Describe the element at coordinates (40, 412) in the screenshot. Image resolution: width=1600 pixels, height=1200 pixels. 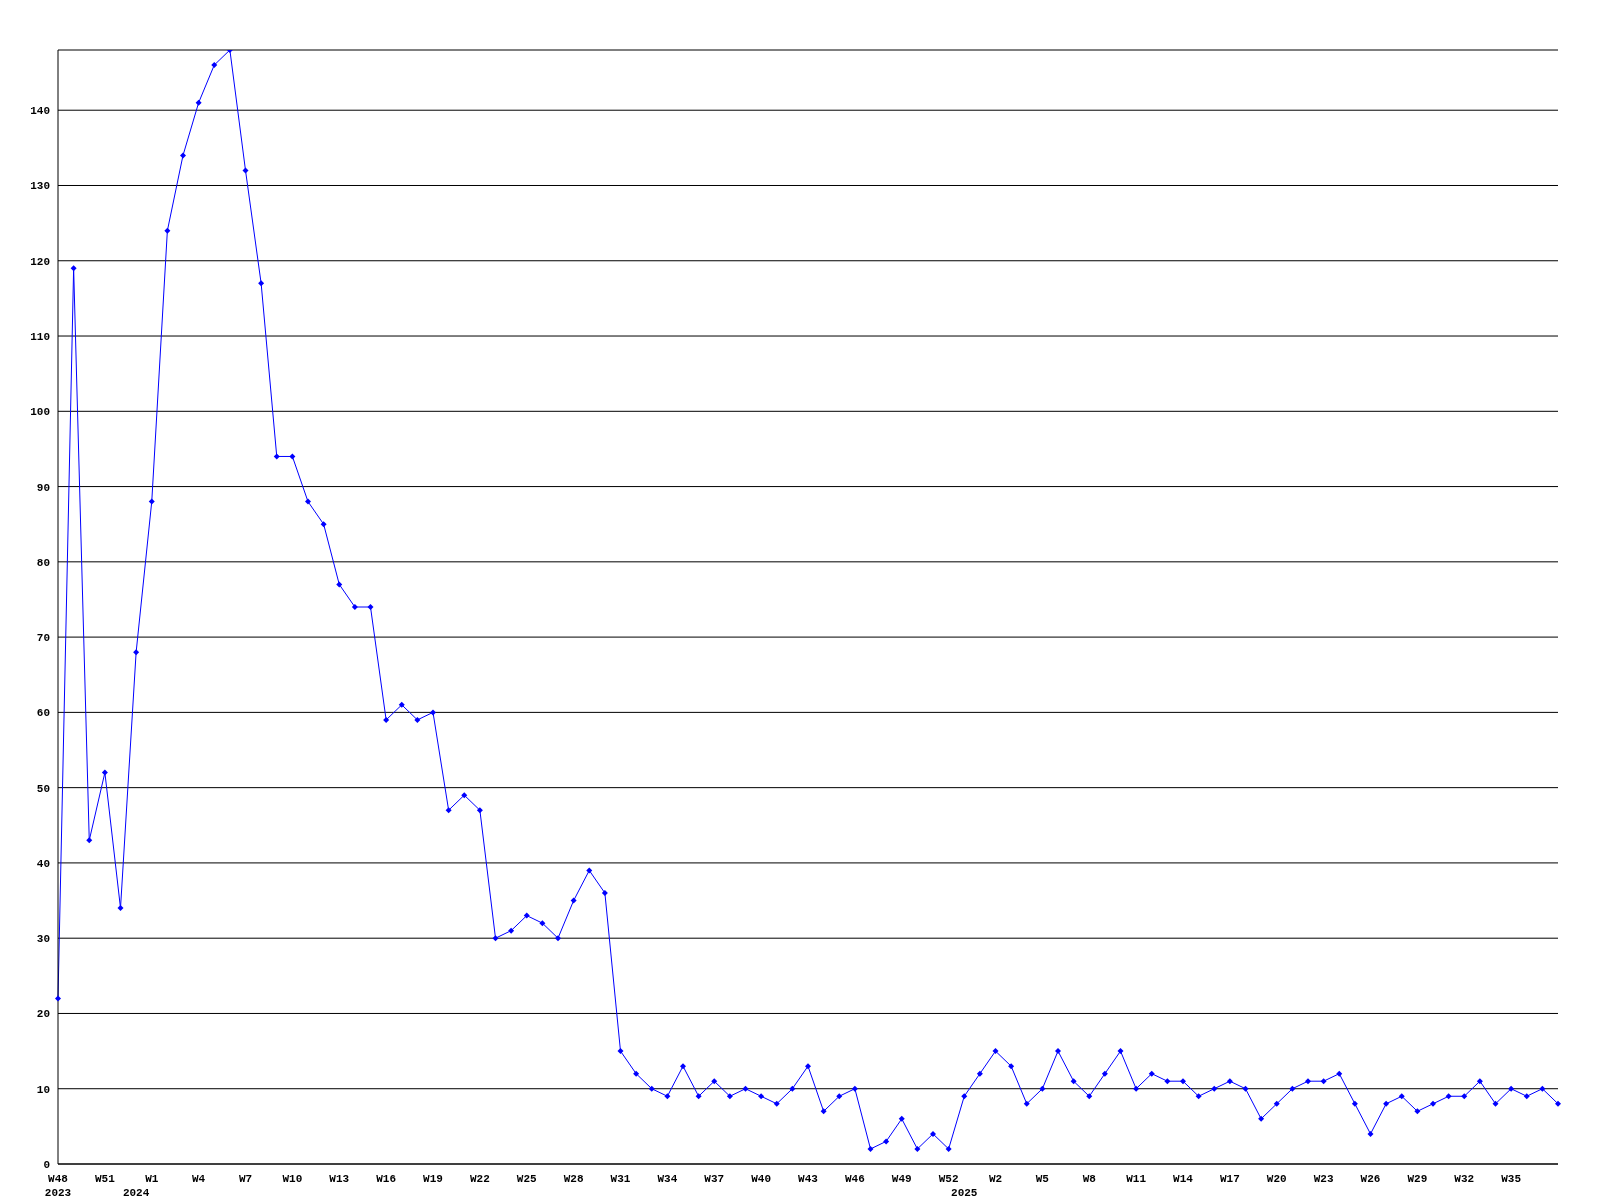
I see `y-tick-label: 100` at that location.